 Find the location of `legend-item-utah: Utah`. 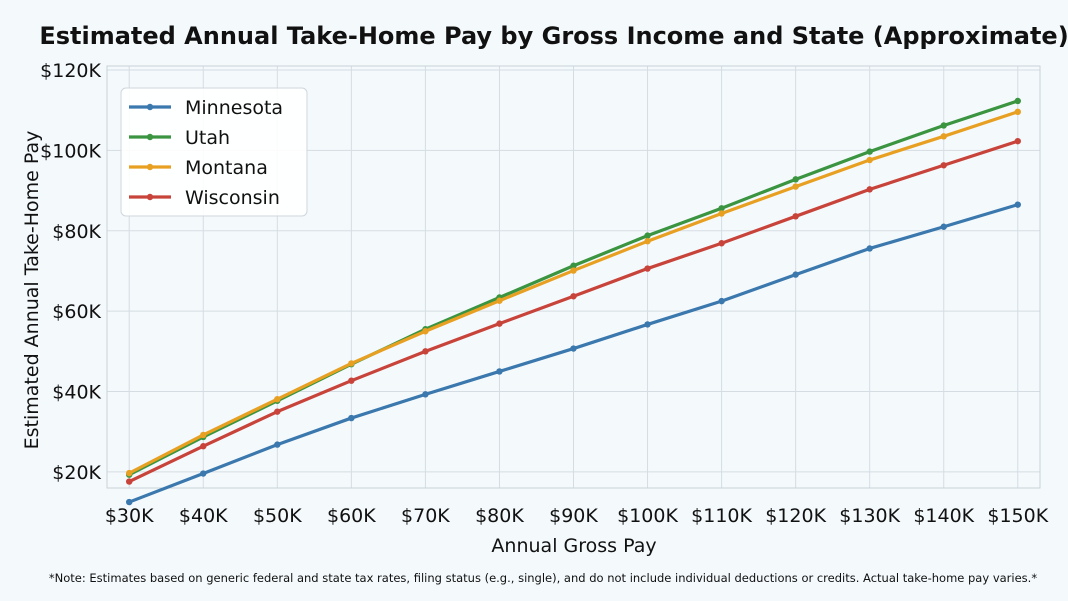

legend-item-utah: Utah is located at coordinates (179, 138).